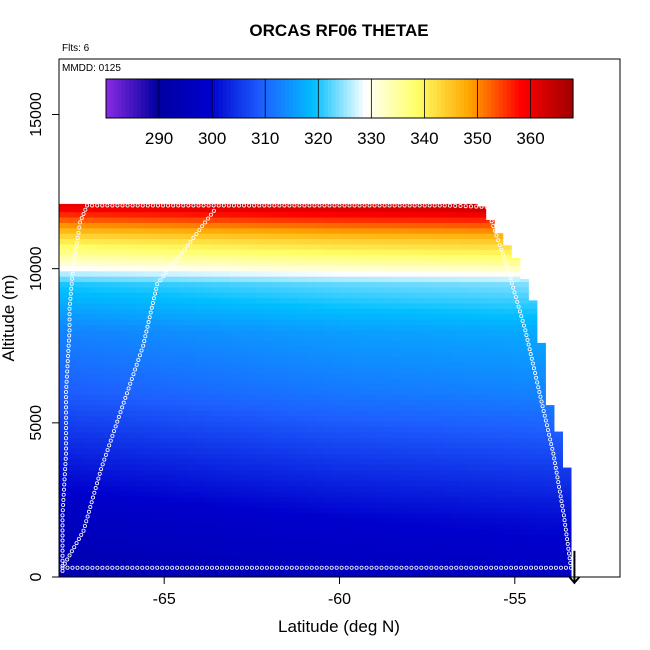 This screenshot has height=650, width=650. I want to click on colorbar-tick-label: 360, so click(530, 138).